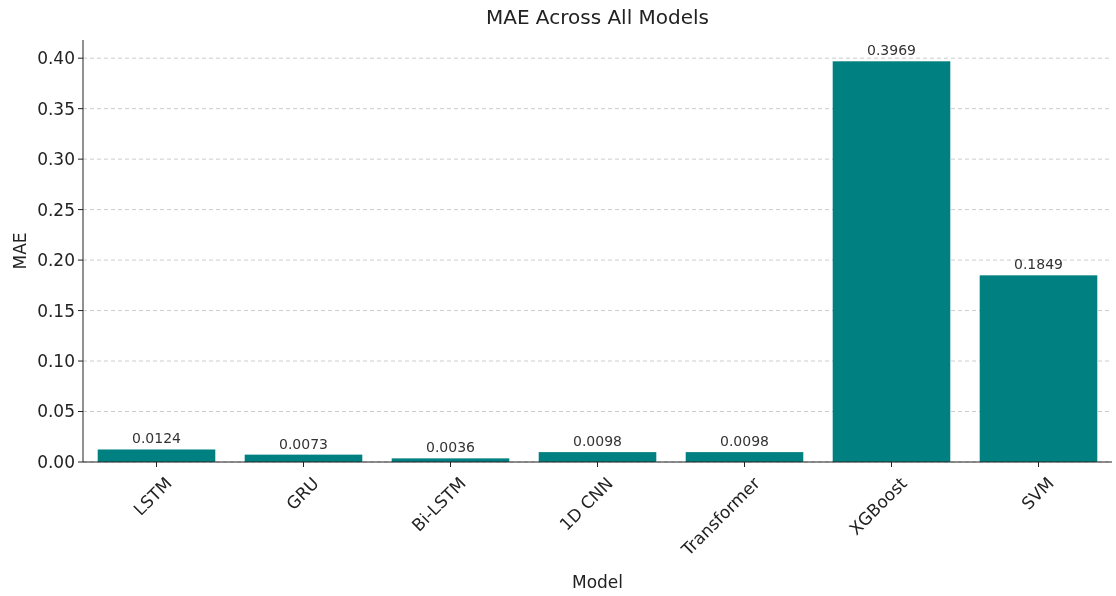 This screenshot has width=1116, height=596. Describe the element at coordinates (597, 17) in the screenshot. I see `chart-title: MAE Across All Models` at that location.